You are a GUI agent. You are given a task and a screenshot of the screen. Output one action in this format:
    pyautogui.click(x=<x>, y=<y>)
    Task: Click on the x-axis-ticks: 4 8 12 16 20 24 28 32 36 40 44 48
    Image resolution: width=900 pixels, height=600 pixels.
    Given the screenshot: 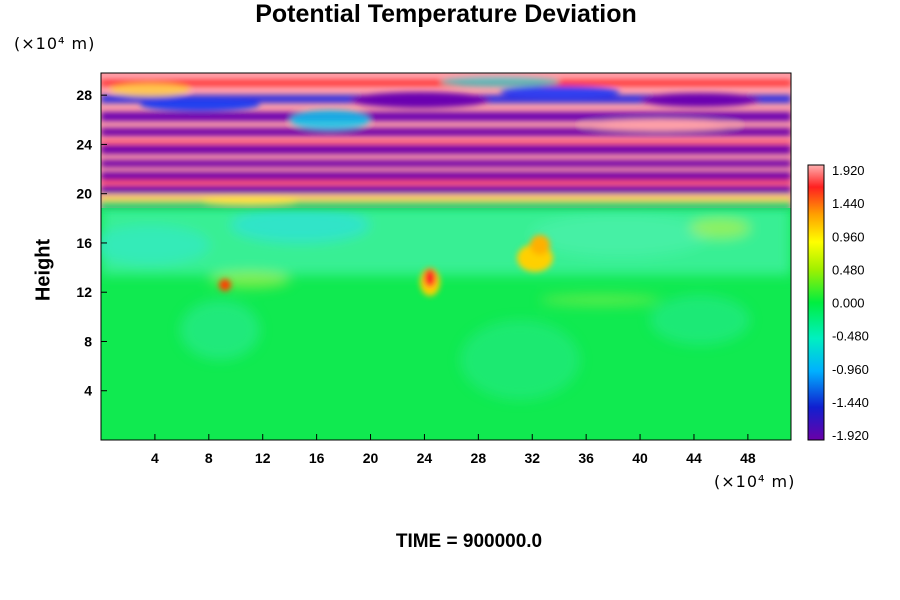 What is the action you would take?
    pyautogui.click(x=453, y=450)
    